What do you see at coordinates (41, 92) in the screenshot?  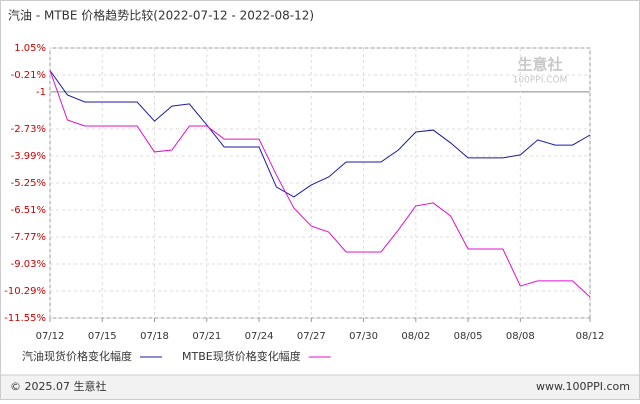 I see `y-tick-label: -1` at bounding box center [41, 92].